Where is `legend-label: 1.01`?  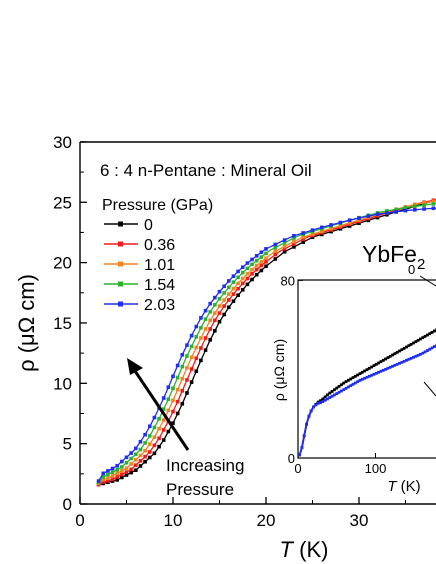
legend-label: 1.01 is located at coordinates (159, 265).